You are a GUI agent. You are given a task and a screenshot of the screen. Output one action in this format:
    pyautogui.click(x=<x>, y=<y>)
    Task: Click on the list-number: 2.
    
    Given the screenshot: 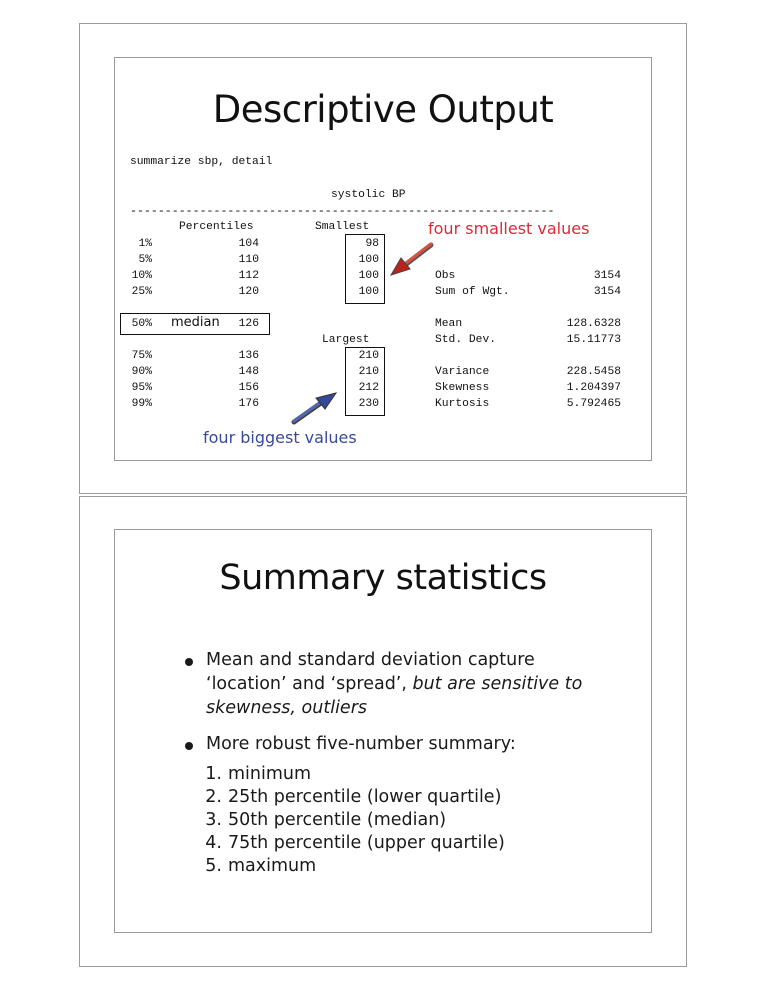 What is the action you would take?
    pyautogui.click(x=213, y=797)
    